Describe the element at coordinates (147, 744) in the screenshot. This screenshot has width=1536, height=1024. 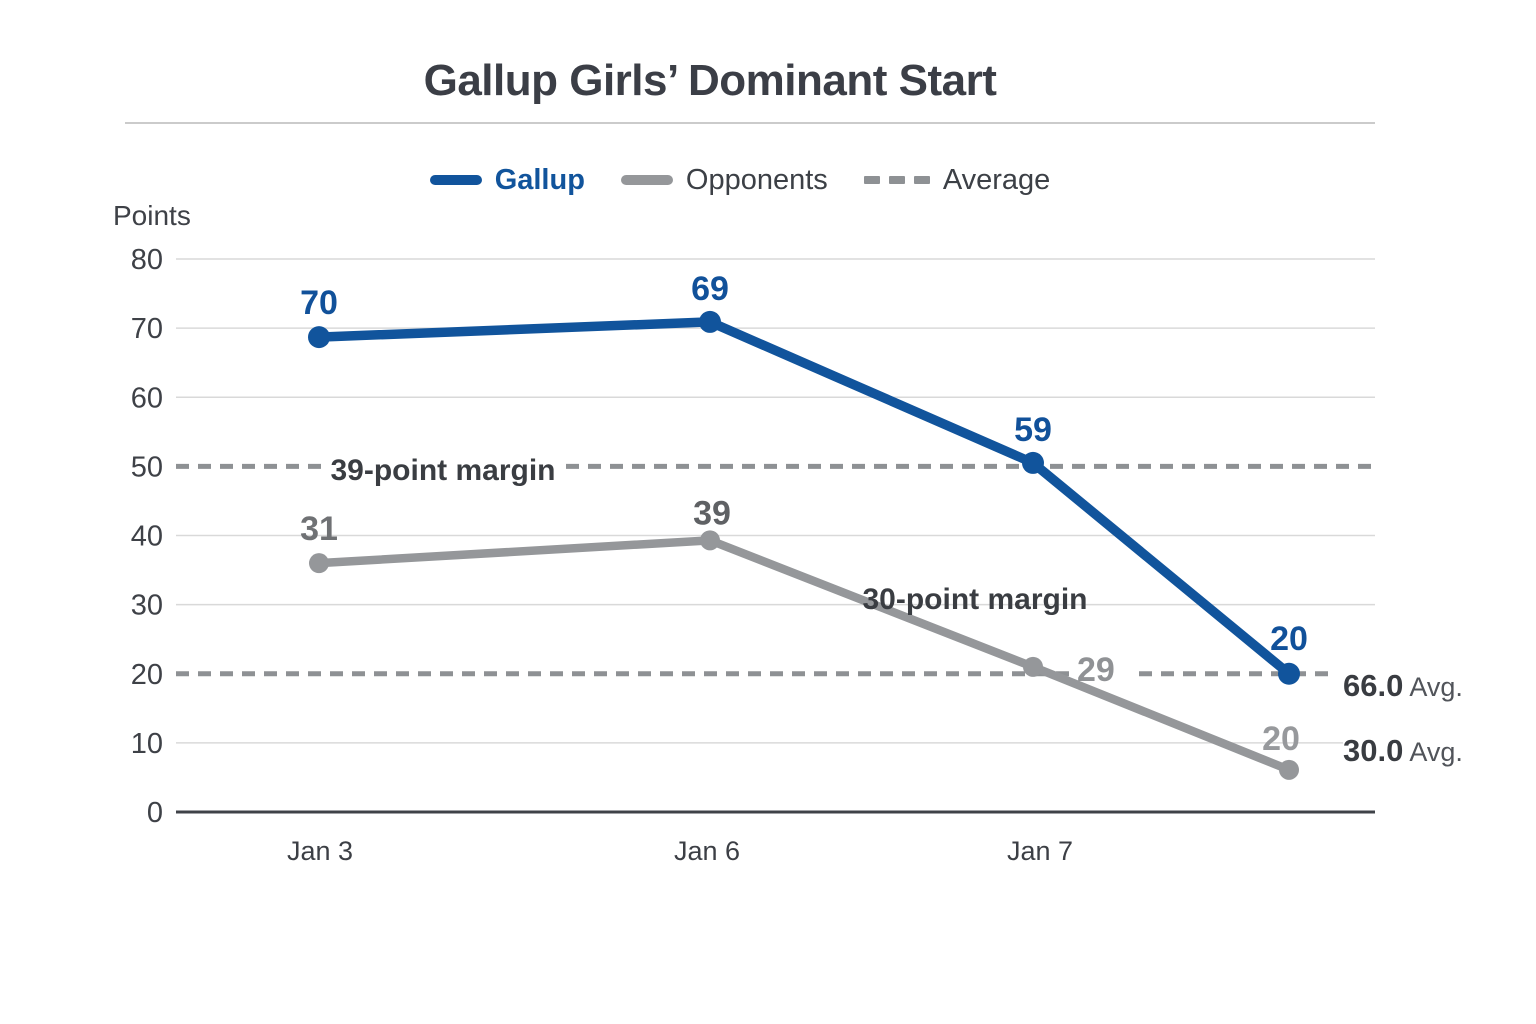
I see `y-tick-label: 10` at that location.